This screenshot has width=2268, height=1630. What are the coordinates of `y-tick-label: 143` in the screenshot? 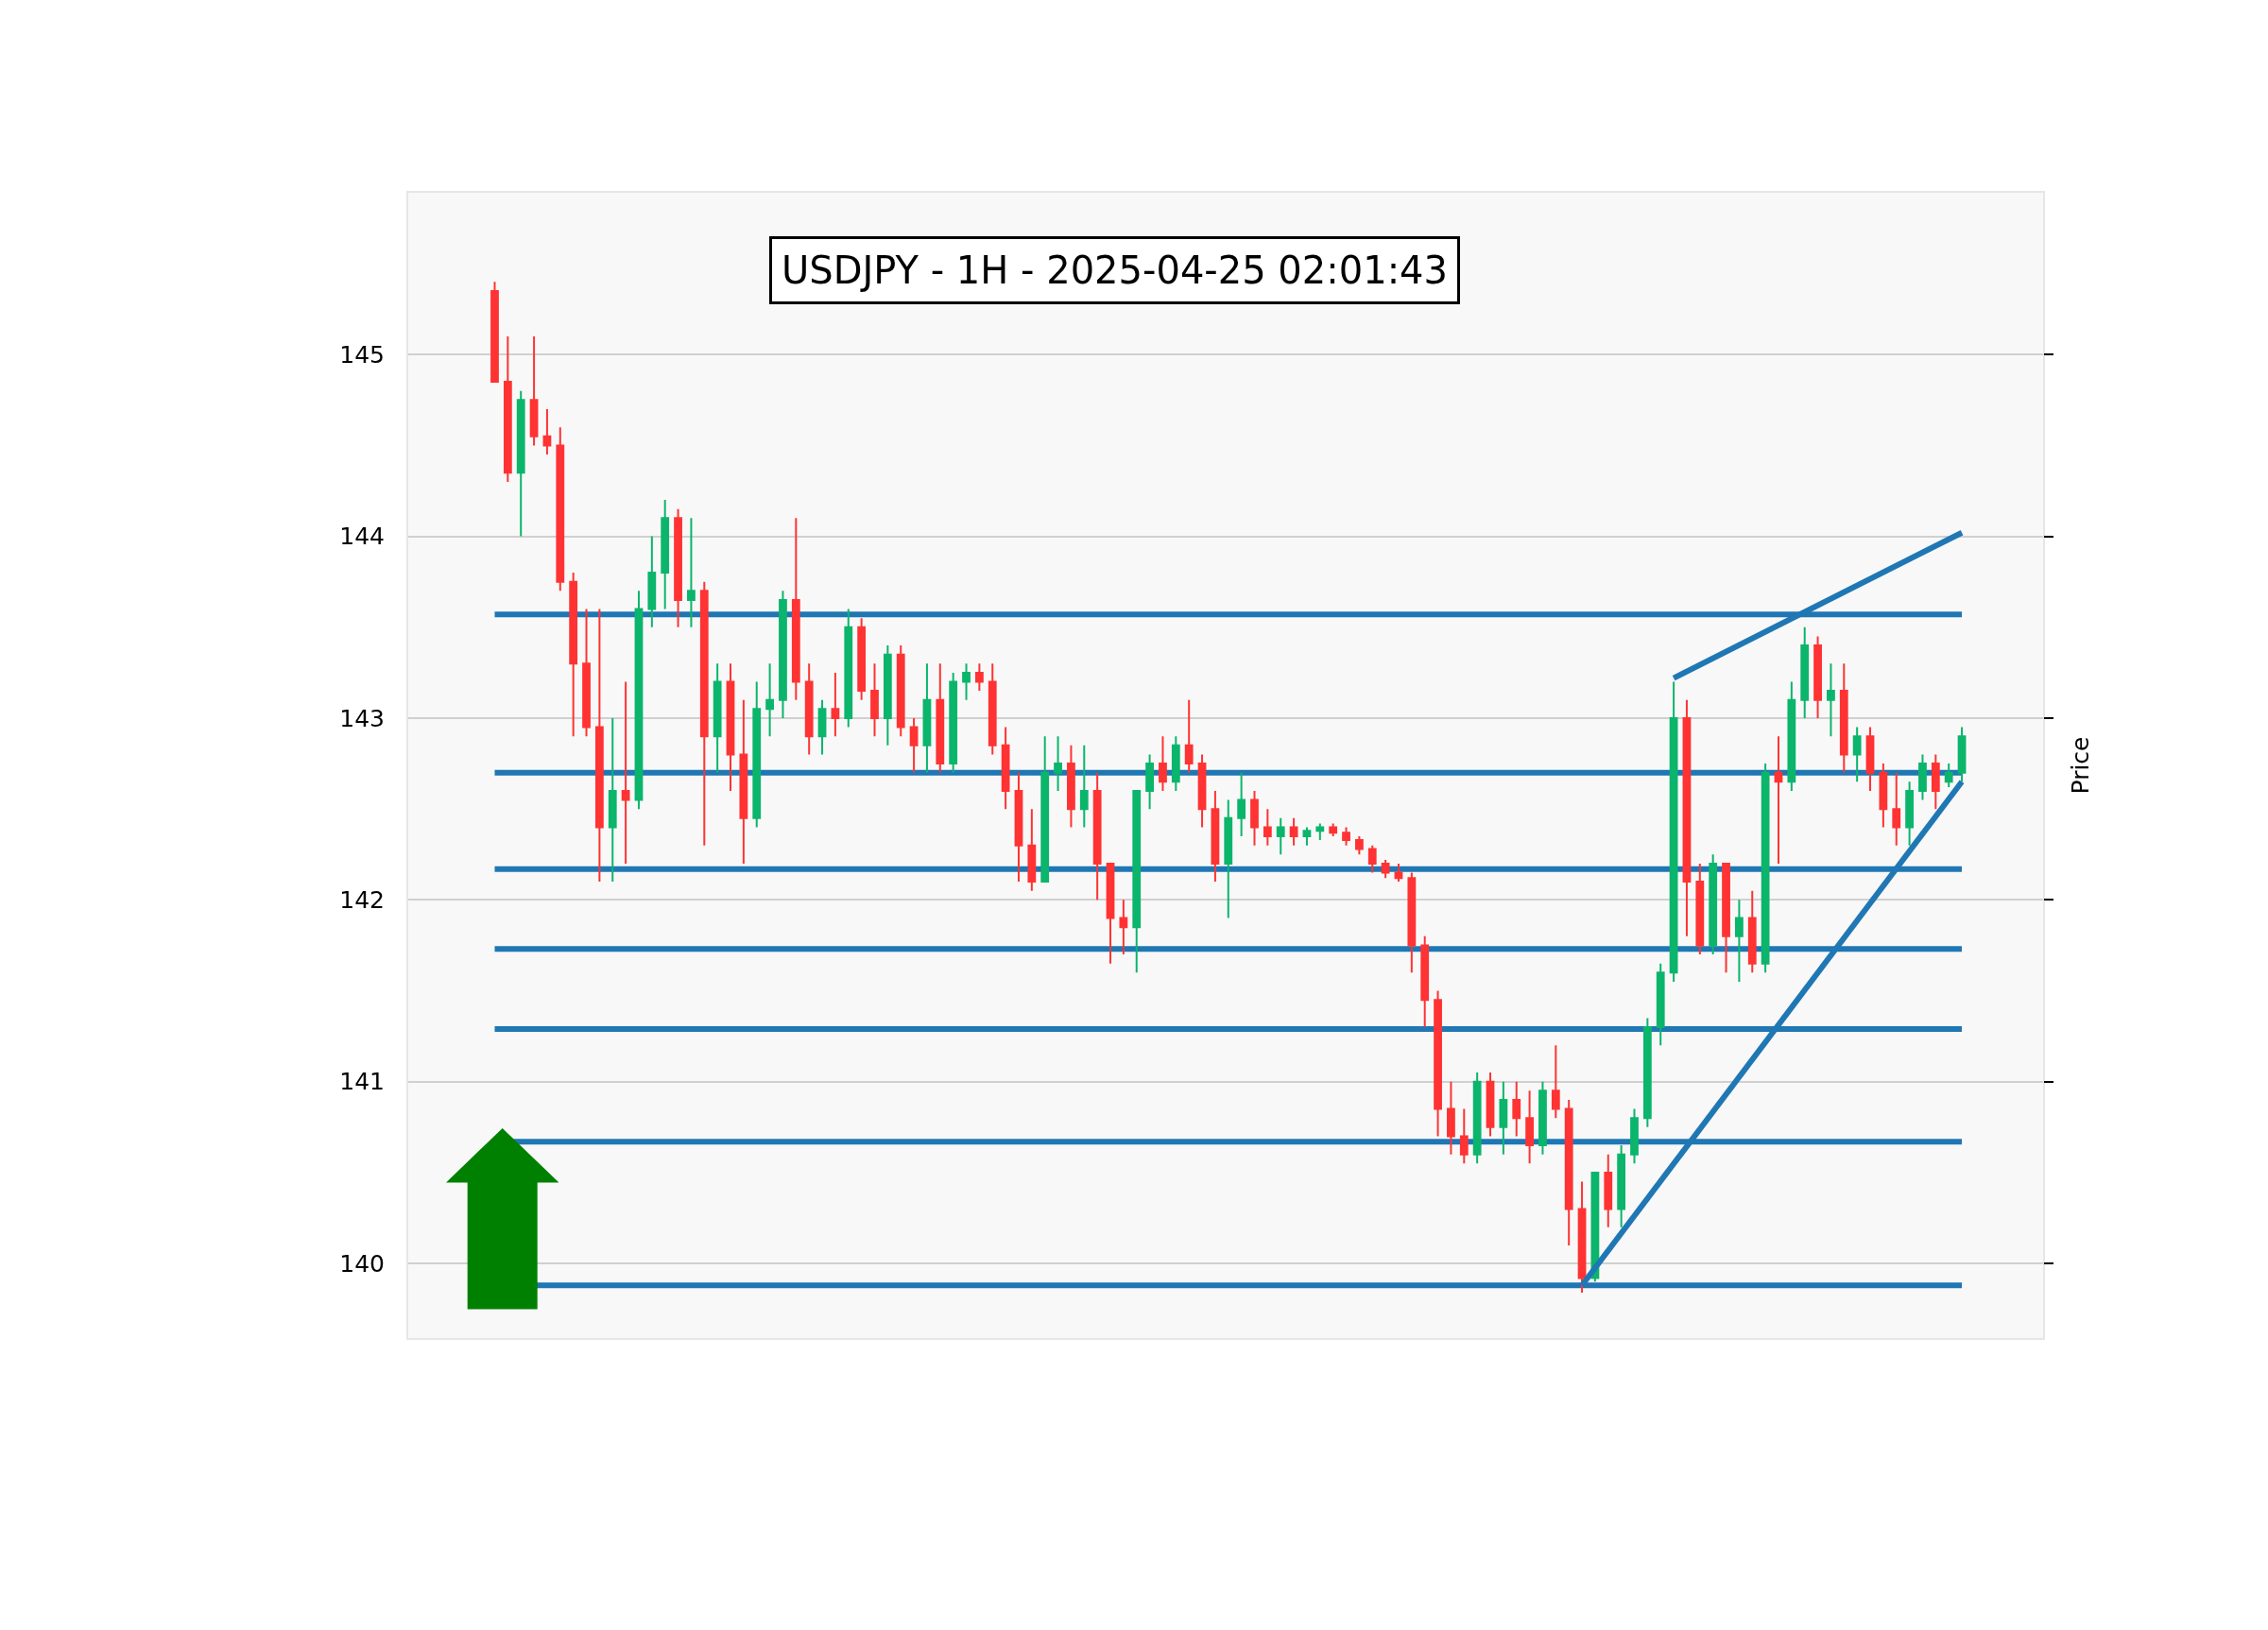 It's located at (362, 718).